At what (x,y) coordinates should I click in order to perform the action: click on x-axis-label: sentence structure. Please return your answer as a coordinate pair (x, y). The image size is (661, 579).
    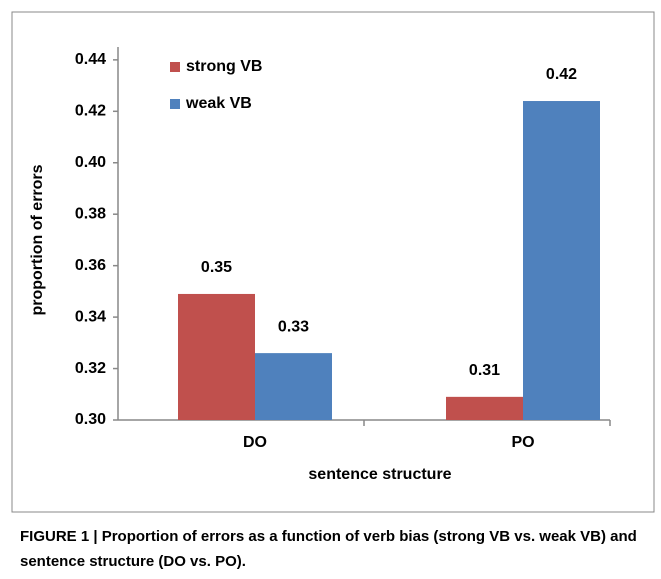
    Looking at the image, I should click on (379, 474).